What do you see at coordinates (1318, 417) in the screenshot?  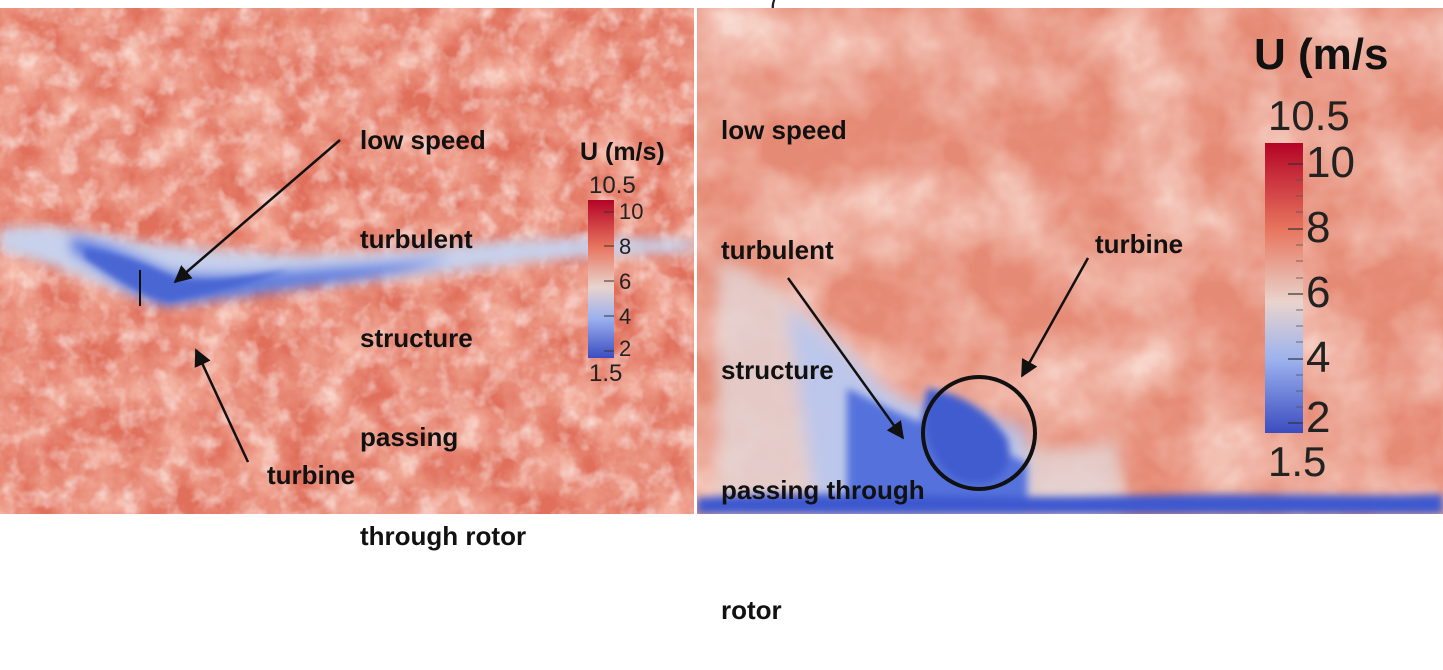 I see `right-colorbar-tick: 2` at bounding box center [1318, 417].